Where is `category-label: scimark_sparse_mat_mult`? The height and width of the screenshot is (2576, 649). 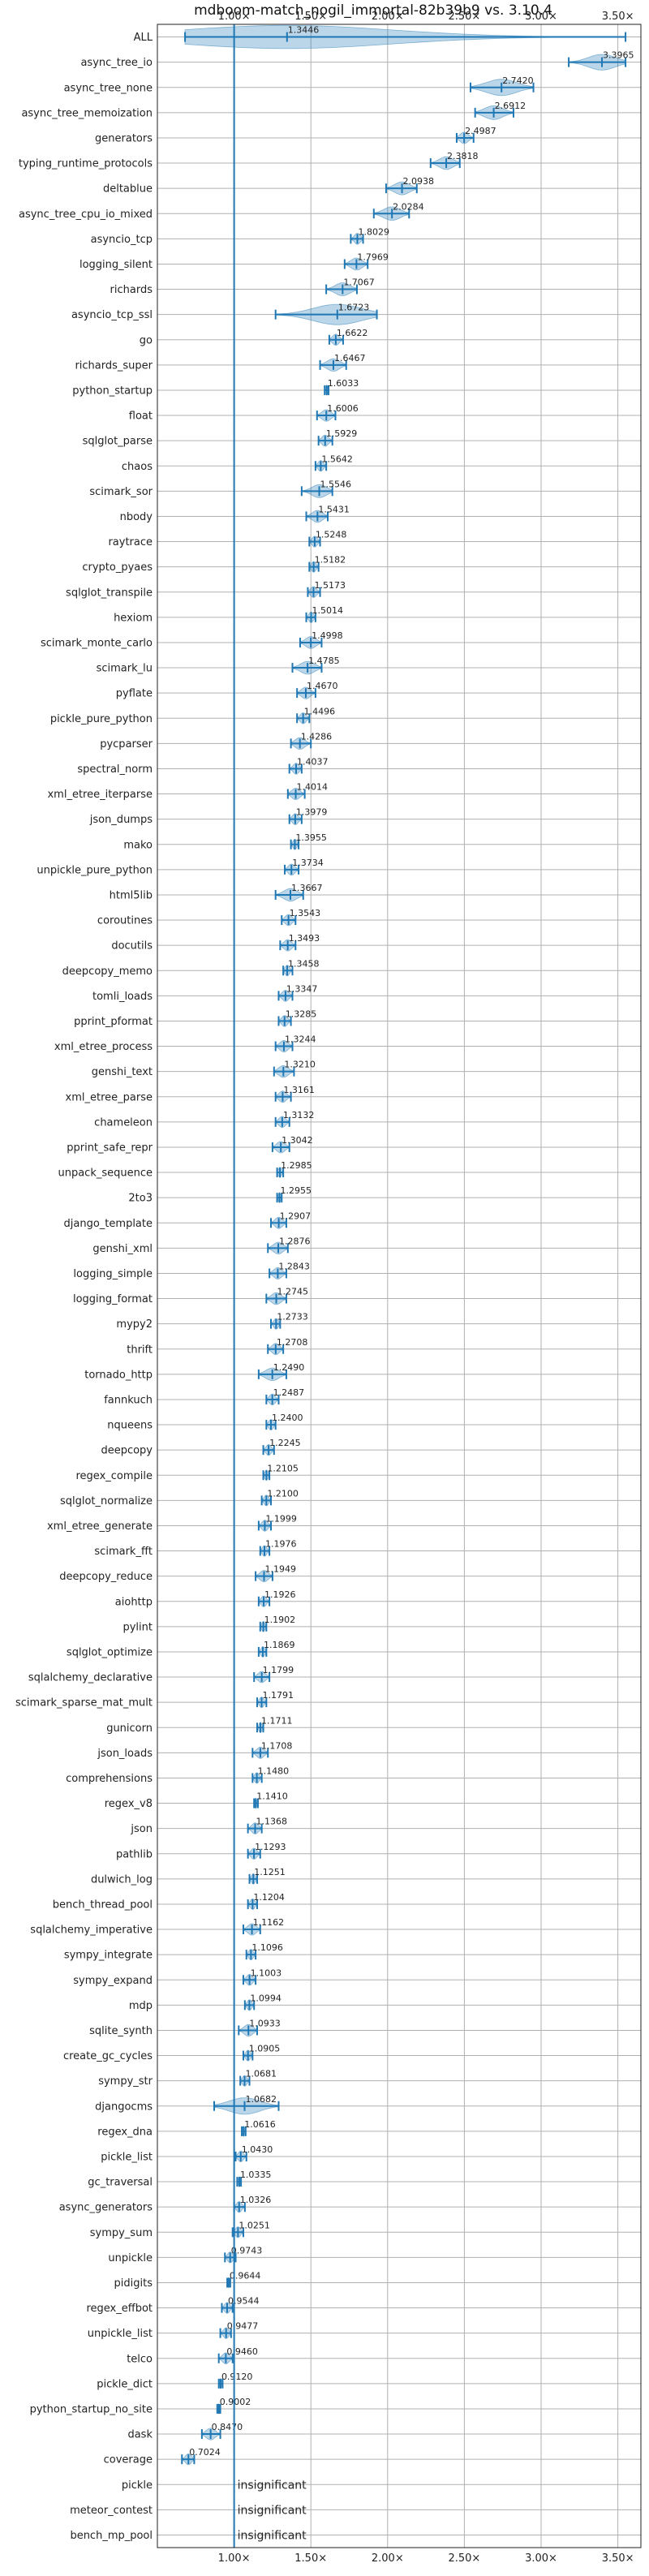 category-label: scimark_sparse_mat_mult is located at coordinates (84, 1703).